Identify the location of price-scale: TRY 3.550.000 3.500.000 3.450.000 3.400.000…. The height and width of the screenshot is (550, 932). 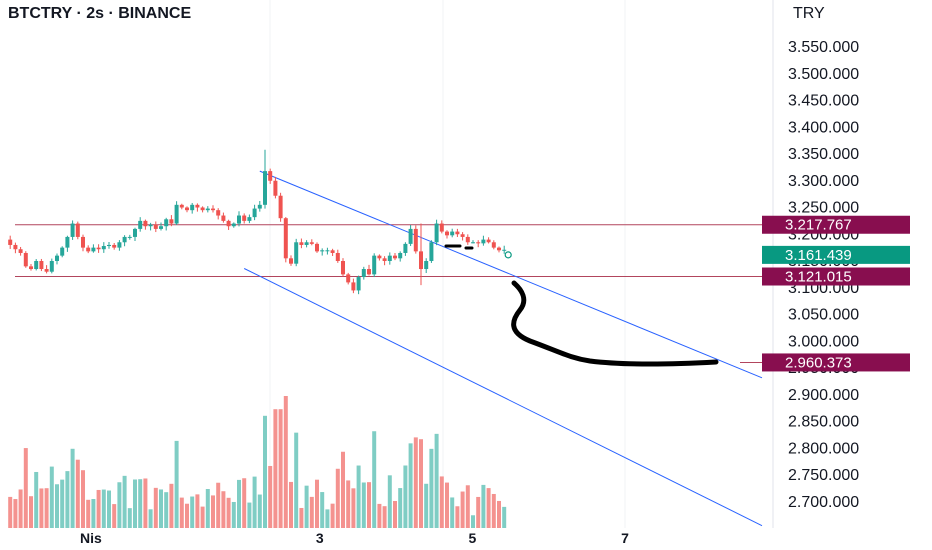
(815, 264).